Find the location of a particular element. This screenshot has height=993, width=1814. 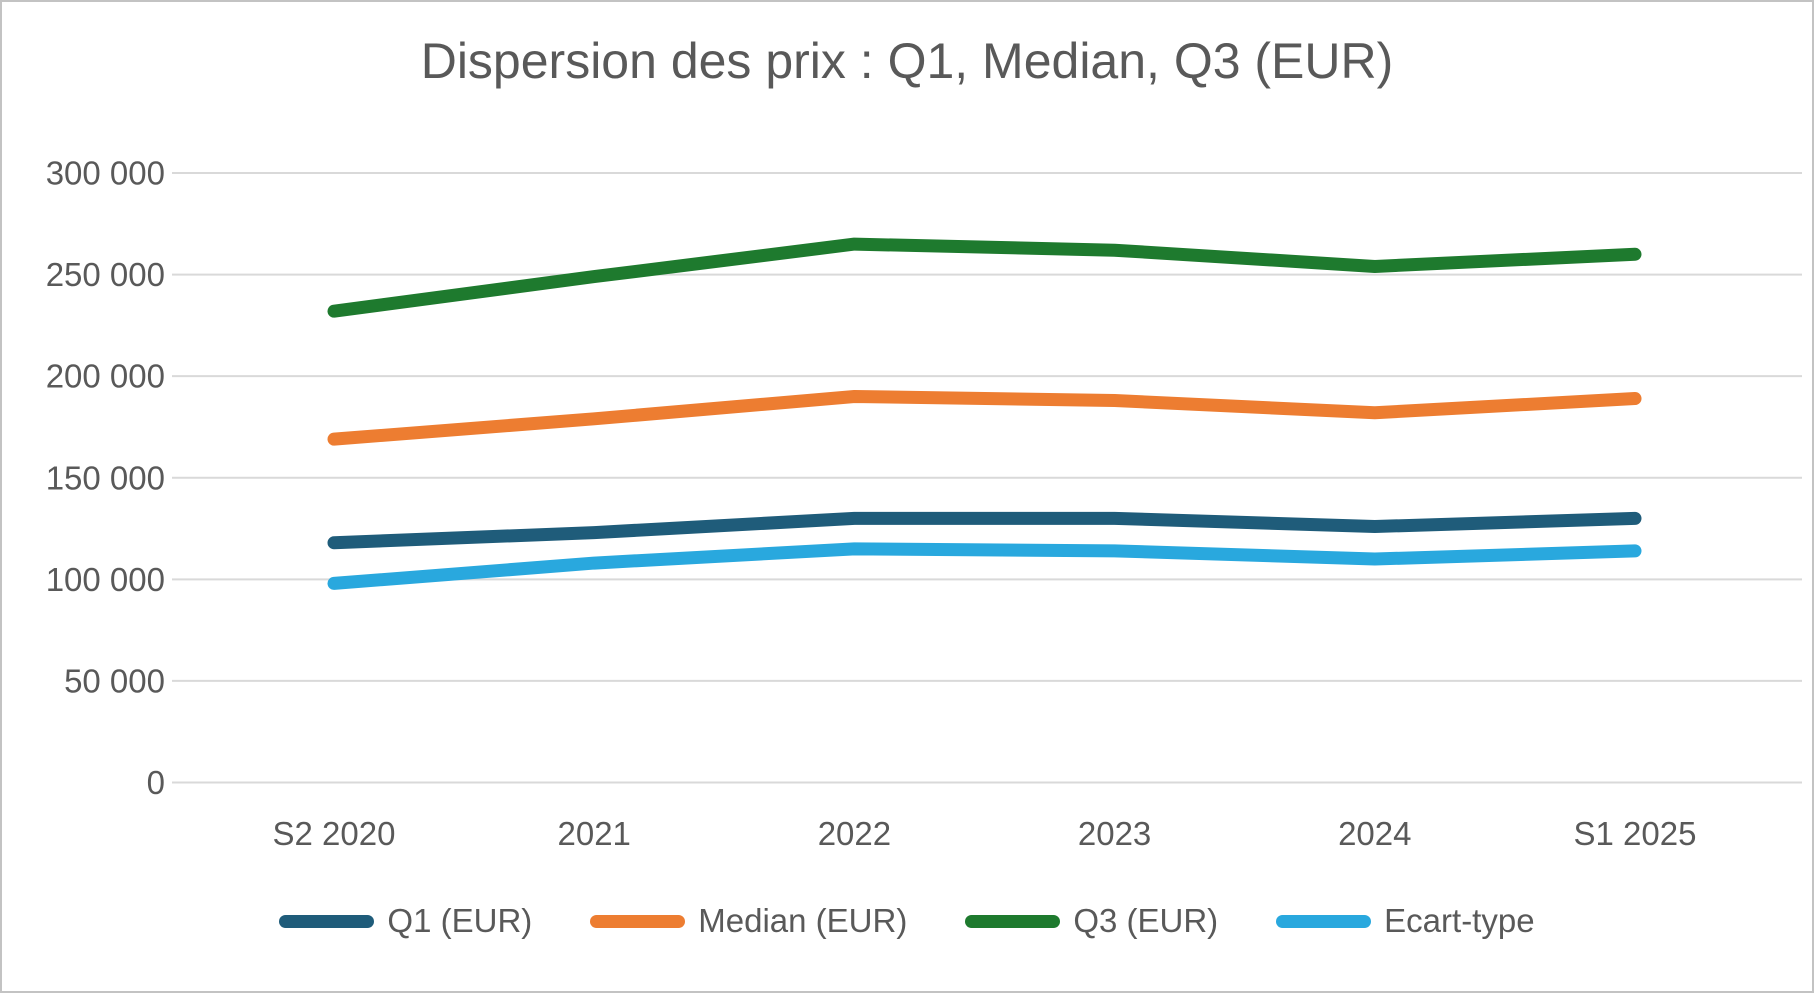

x-tick-label-2022: 2022 is located at coordinates (854, 833).